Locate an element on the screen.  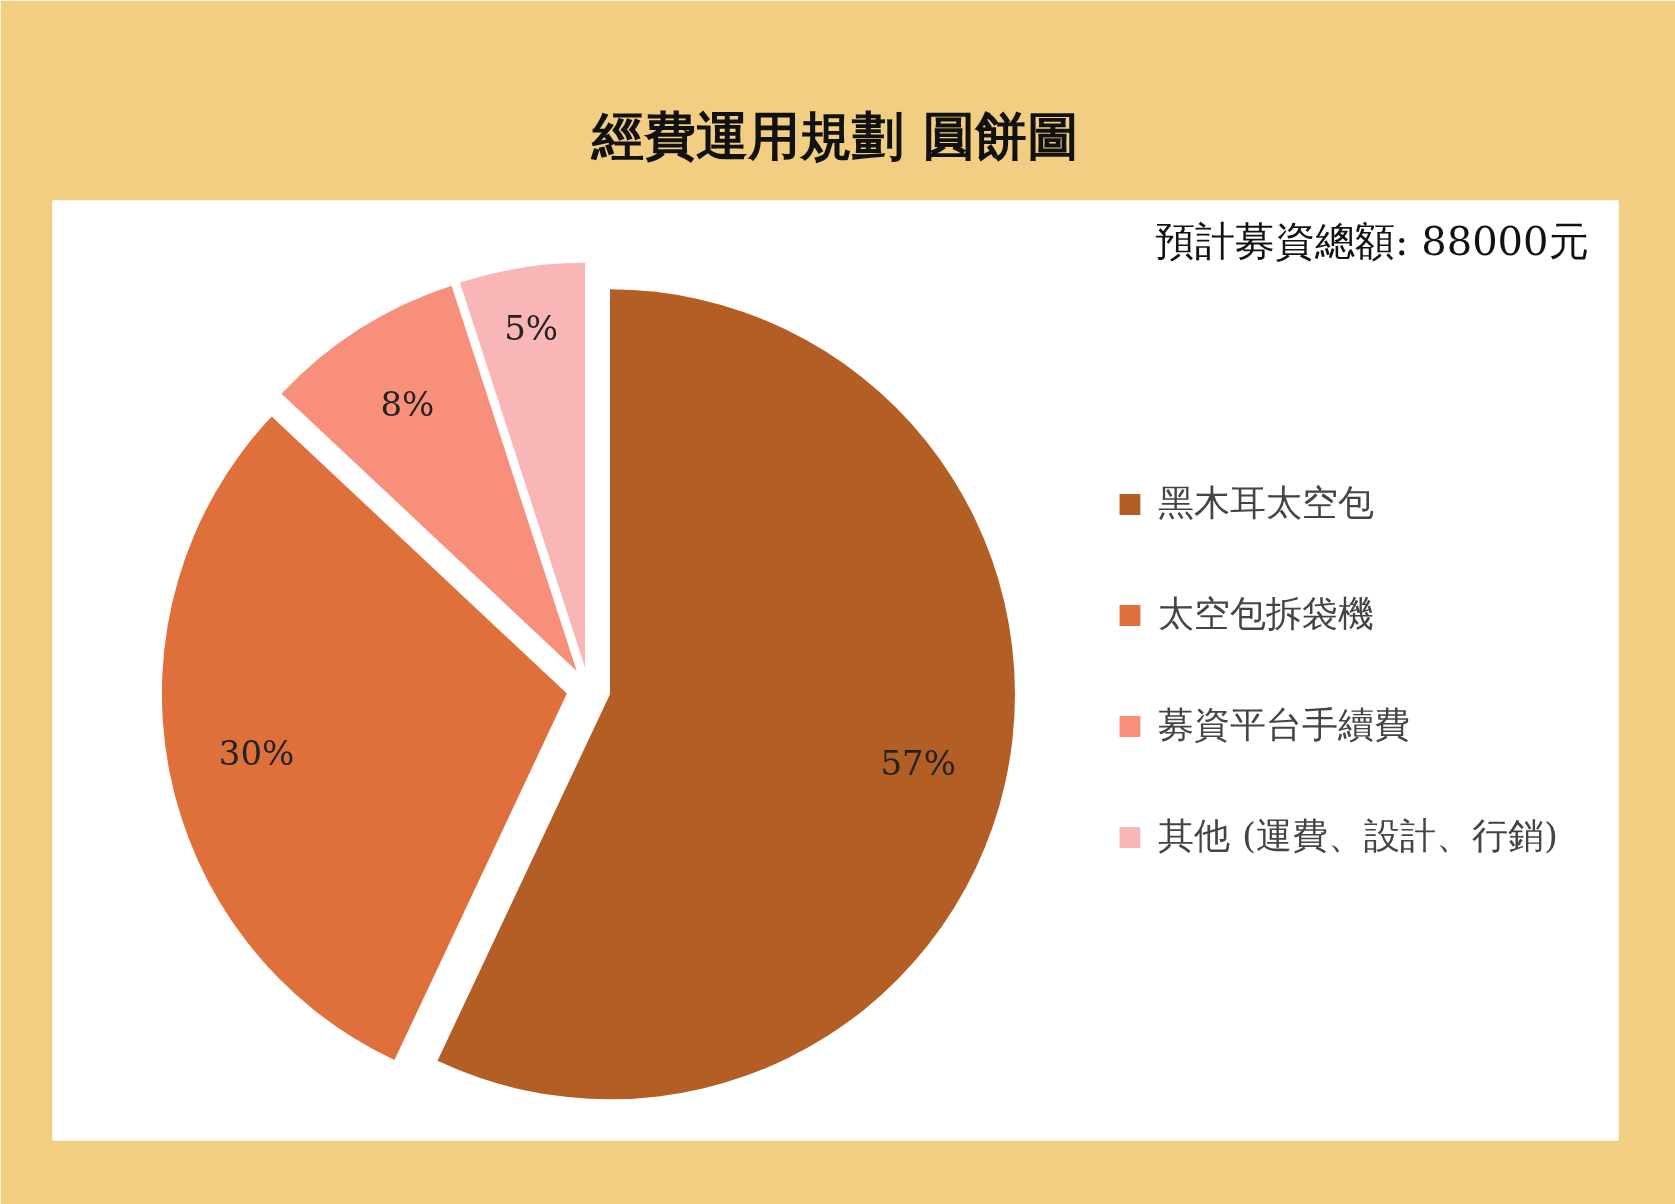
text: 預計募資總額: 88000元 is located at coordinates (1372, 240).